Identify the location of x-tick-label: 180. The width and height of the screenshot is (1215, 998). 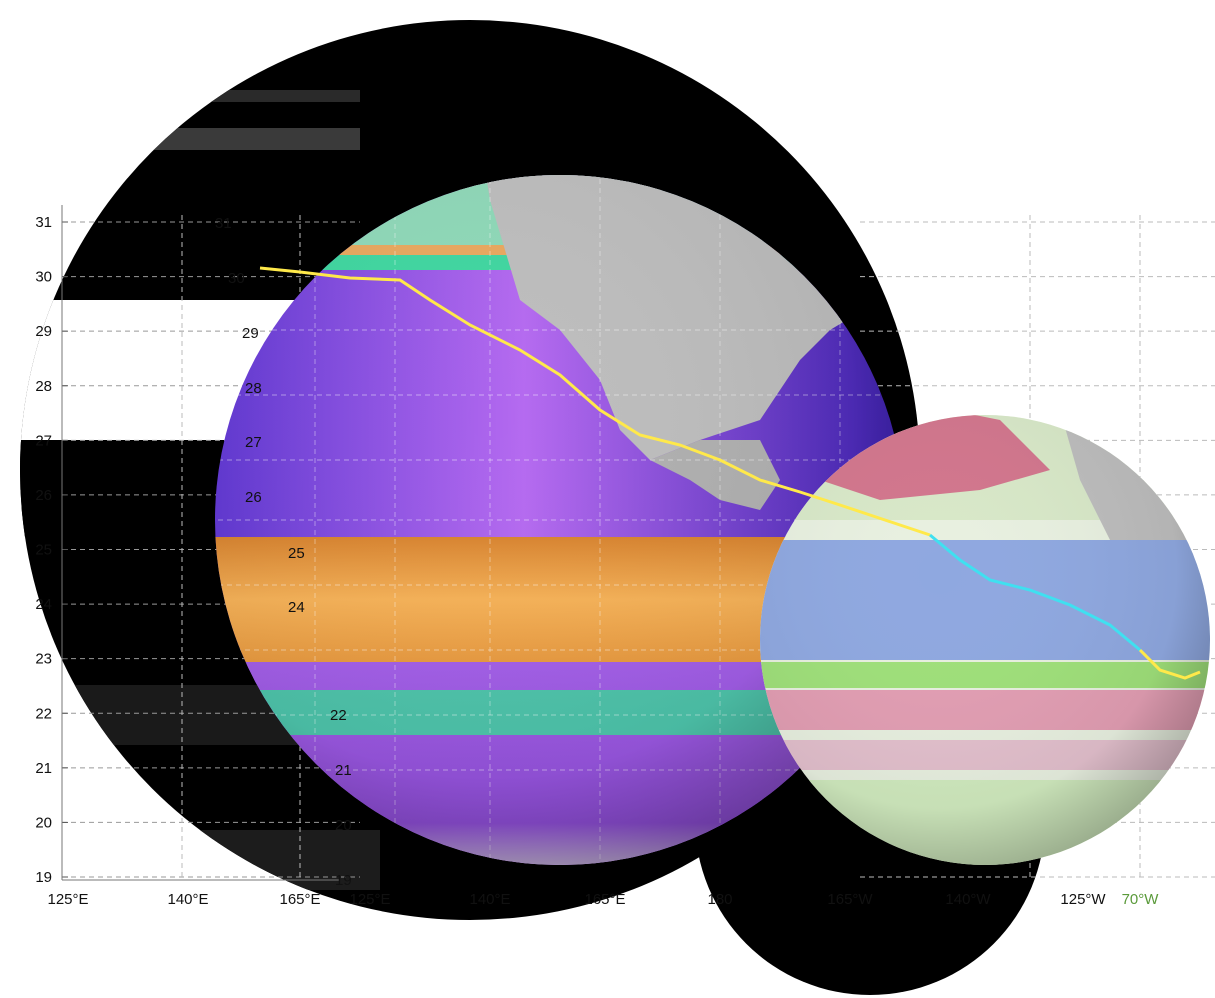
(719, 899).